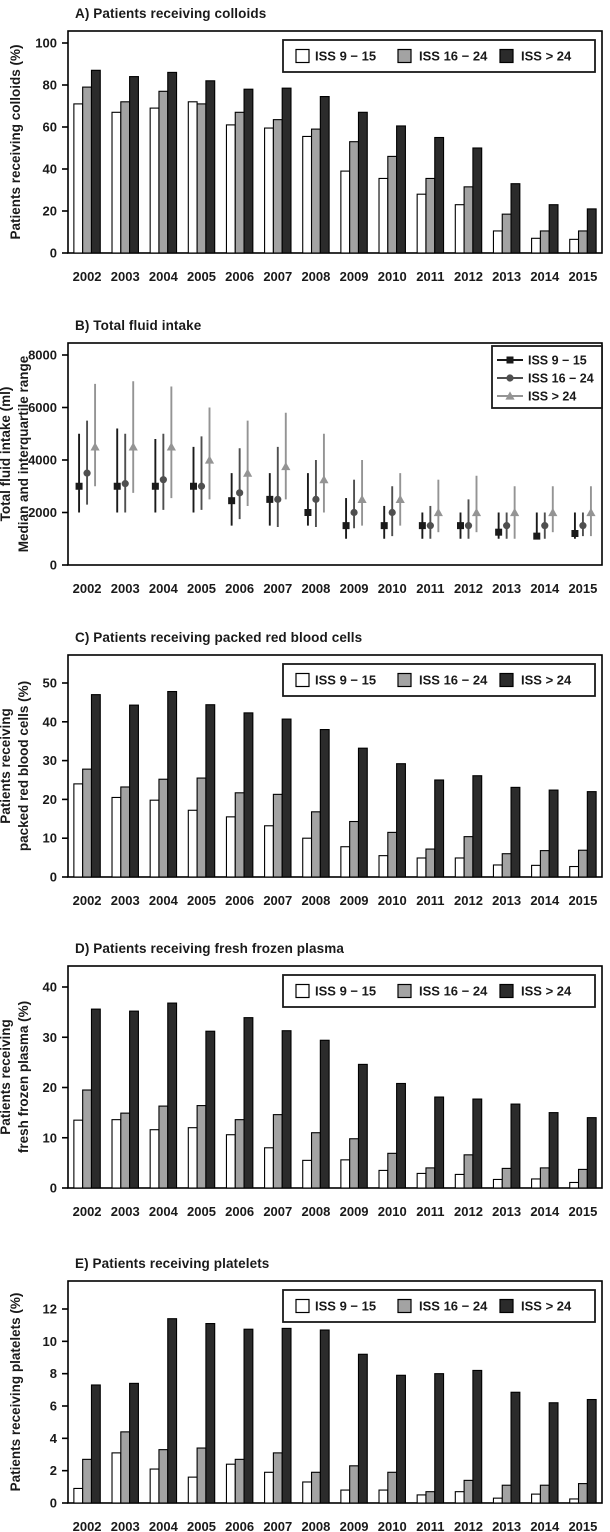 The image size is (610, 1532). Describe the element at coordinates (87, 1525) in the screenshot. I see `x-tick-label: 2002` at that location.